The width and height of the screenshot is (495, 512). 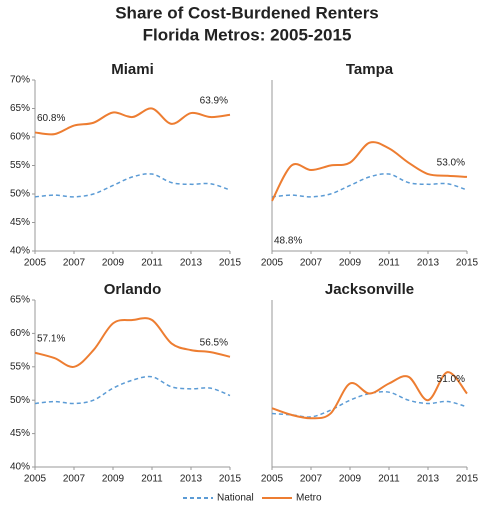 I want to click on main-title: Share of Cost-Burdened Renters, so click(x=247, y=12).